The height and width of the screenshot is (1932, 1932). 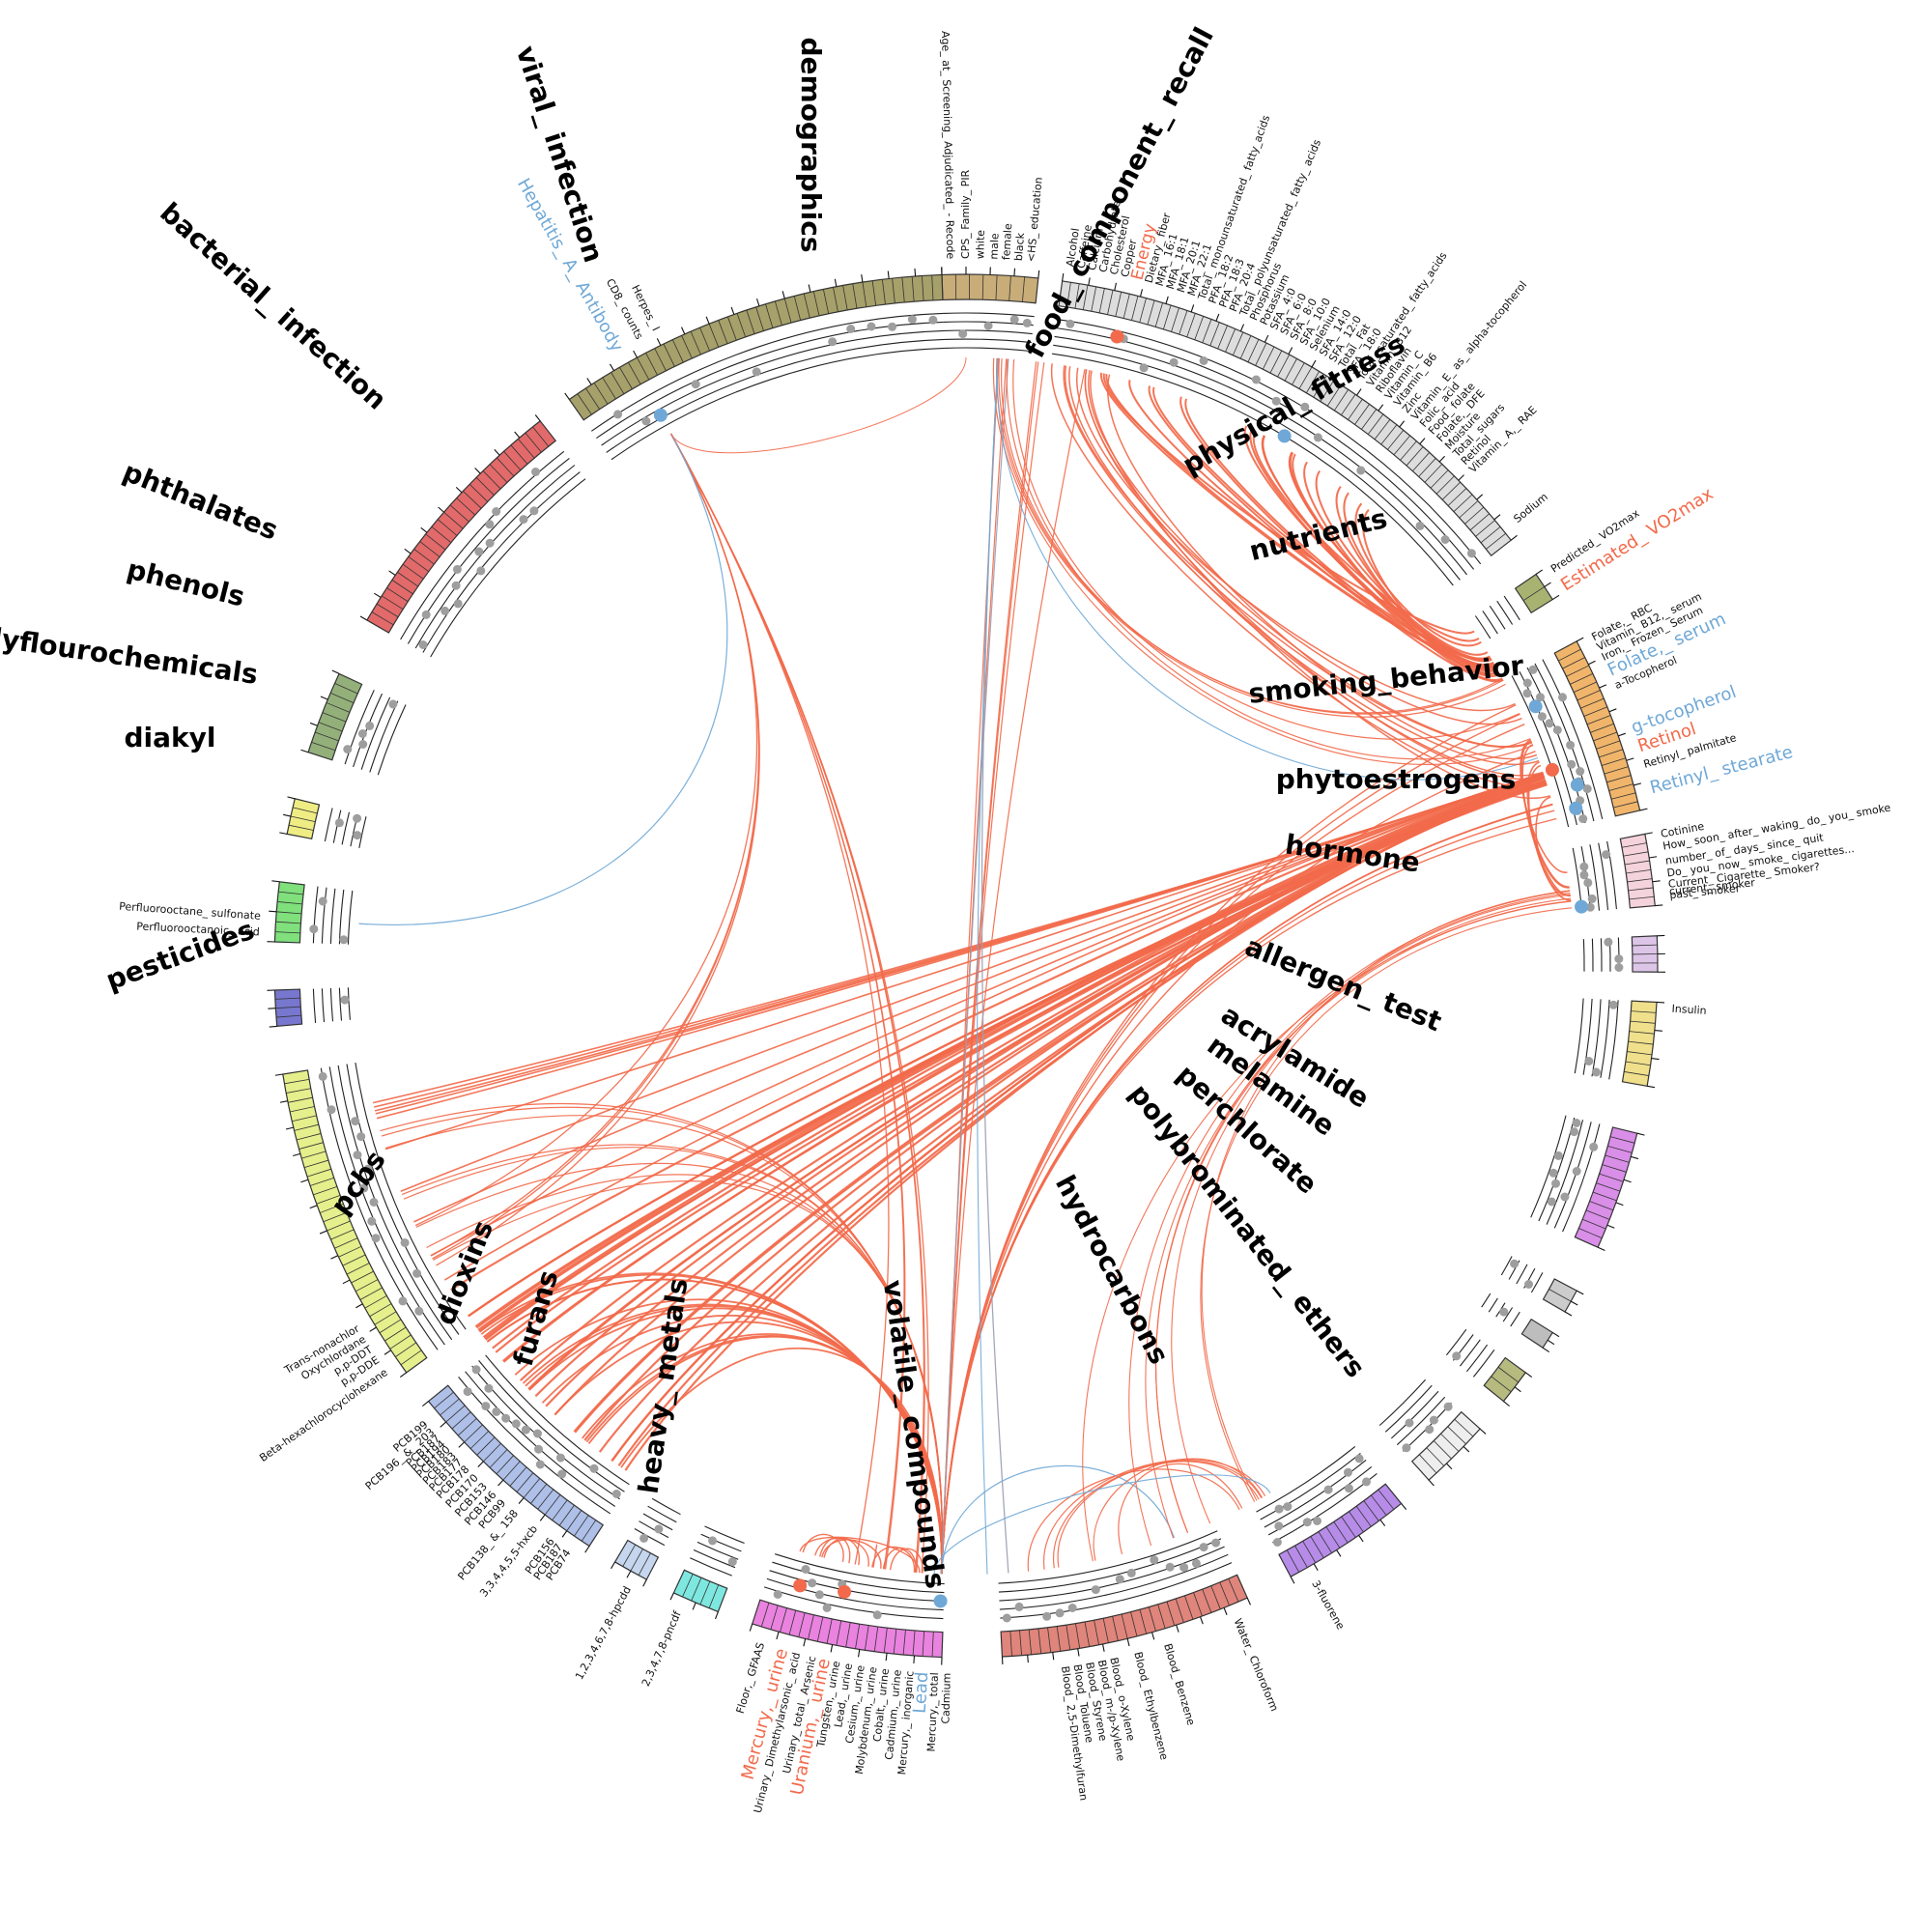 What do you see at coordinates (1637, 540) in the screenshot?
I see `variable-label: Estimated_ VO2max` at bounding box center [1637, 540].